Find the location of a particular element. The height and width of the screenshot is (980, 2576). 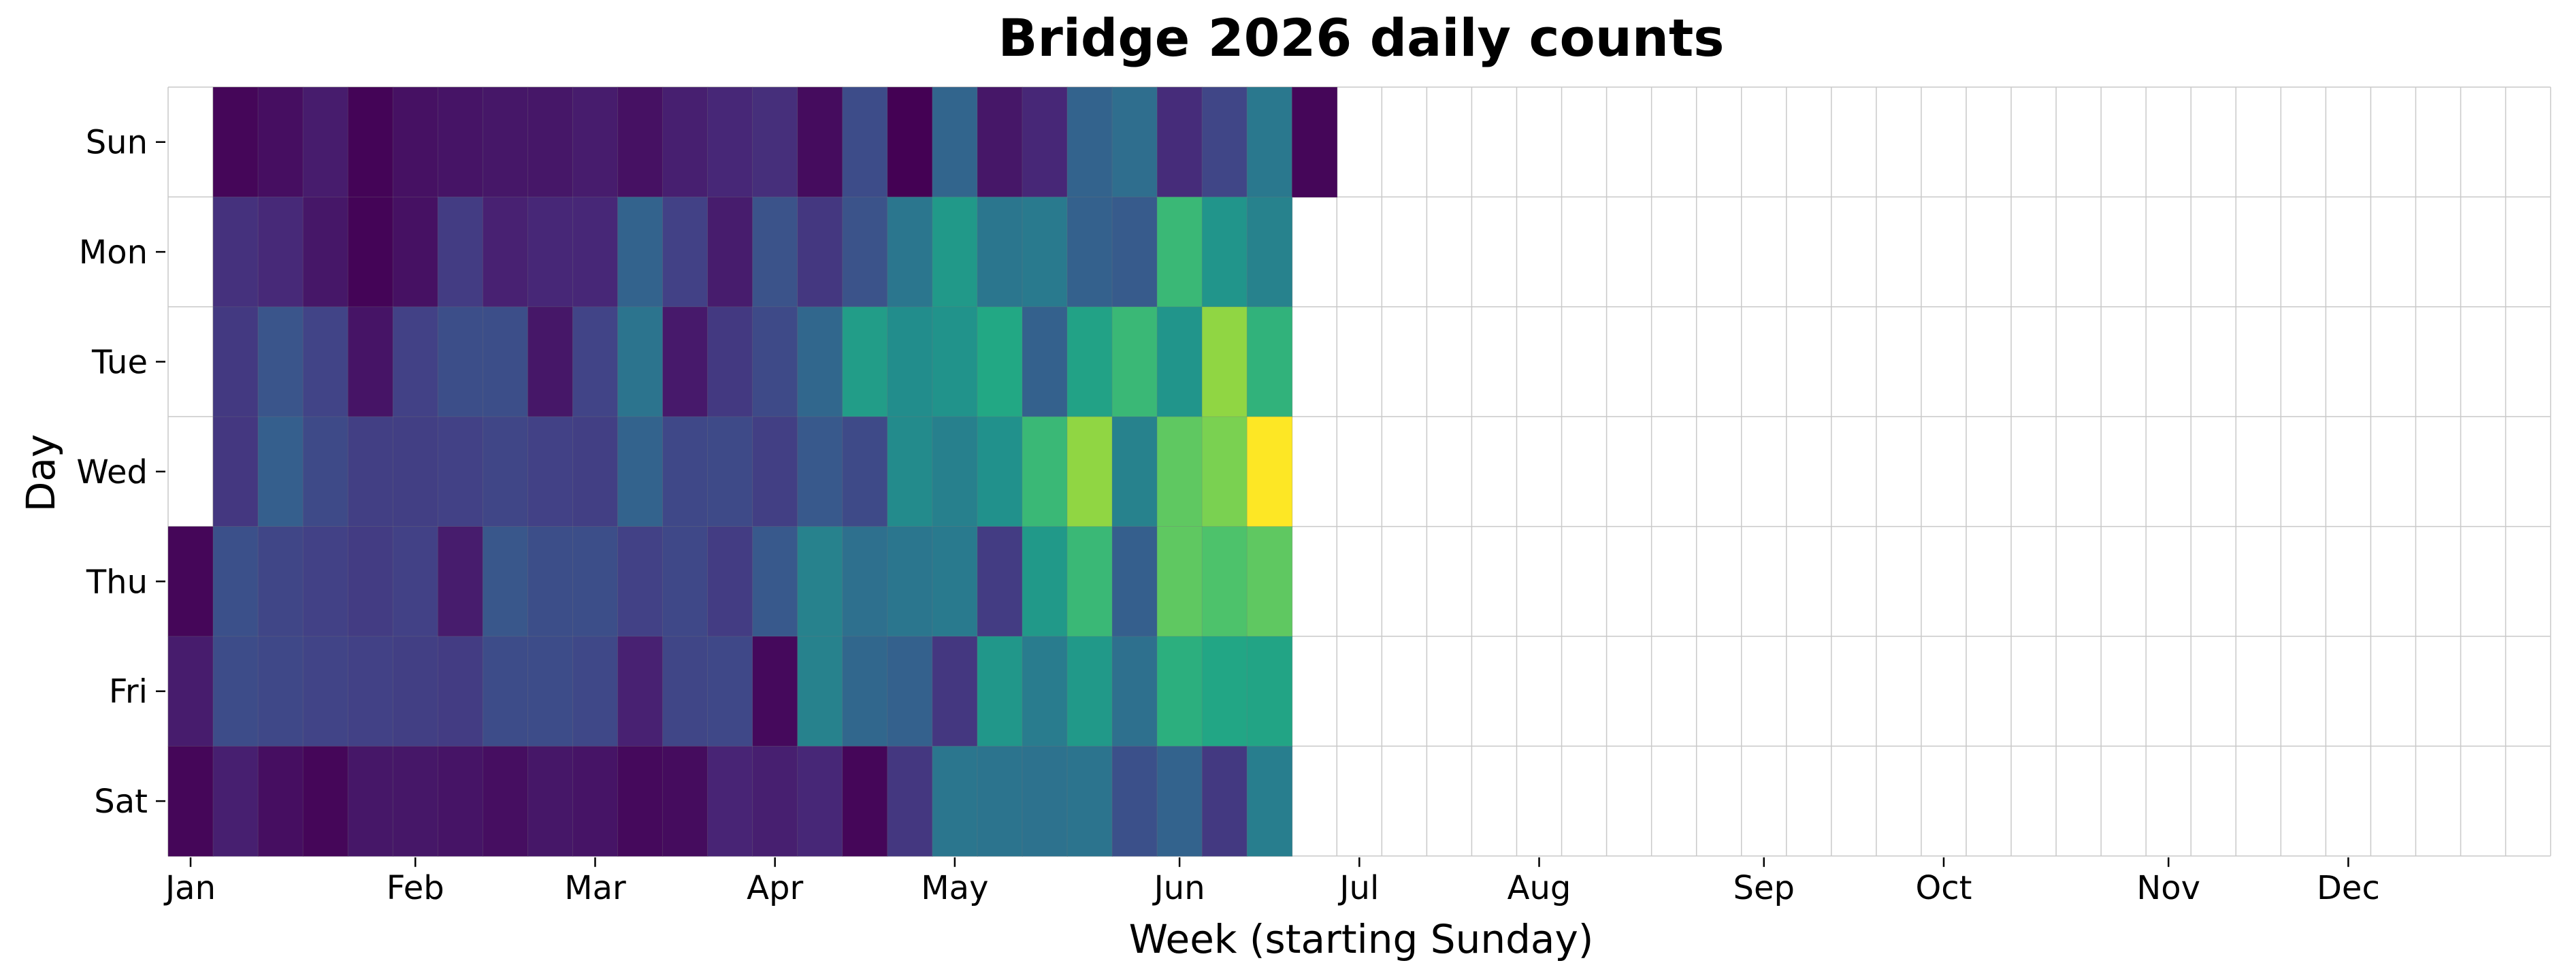

y-tick-label-tue: Tue is located at coordinates (119, 363).